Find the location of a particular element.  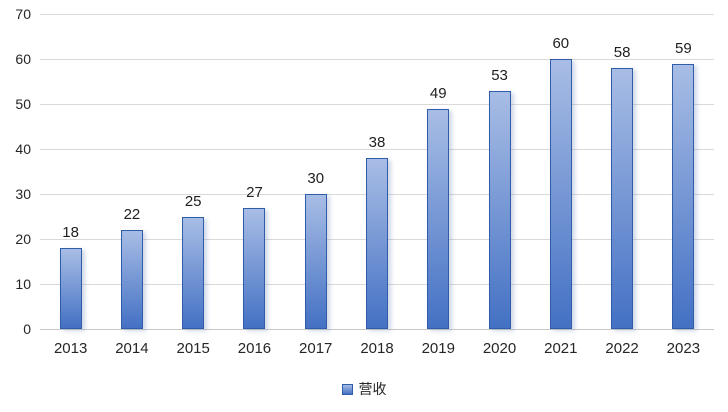

y-tick-label: 10 is located at coordinates (23, 284).